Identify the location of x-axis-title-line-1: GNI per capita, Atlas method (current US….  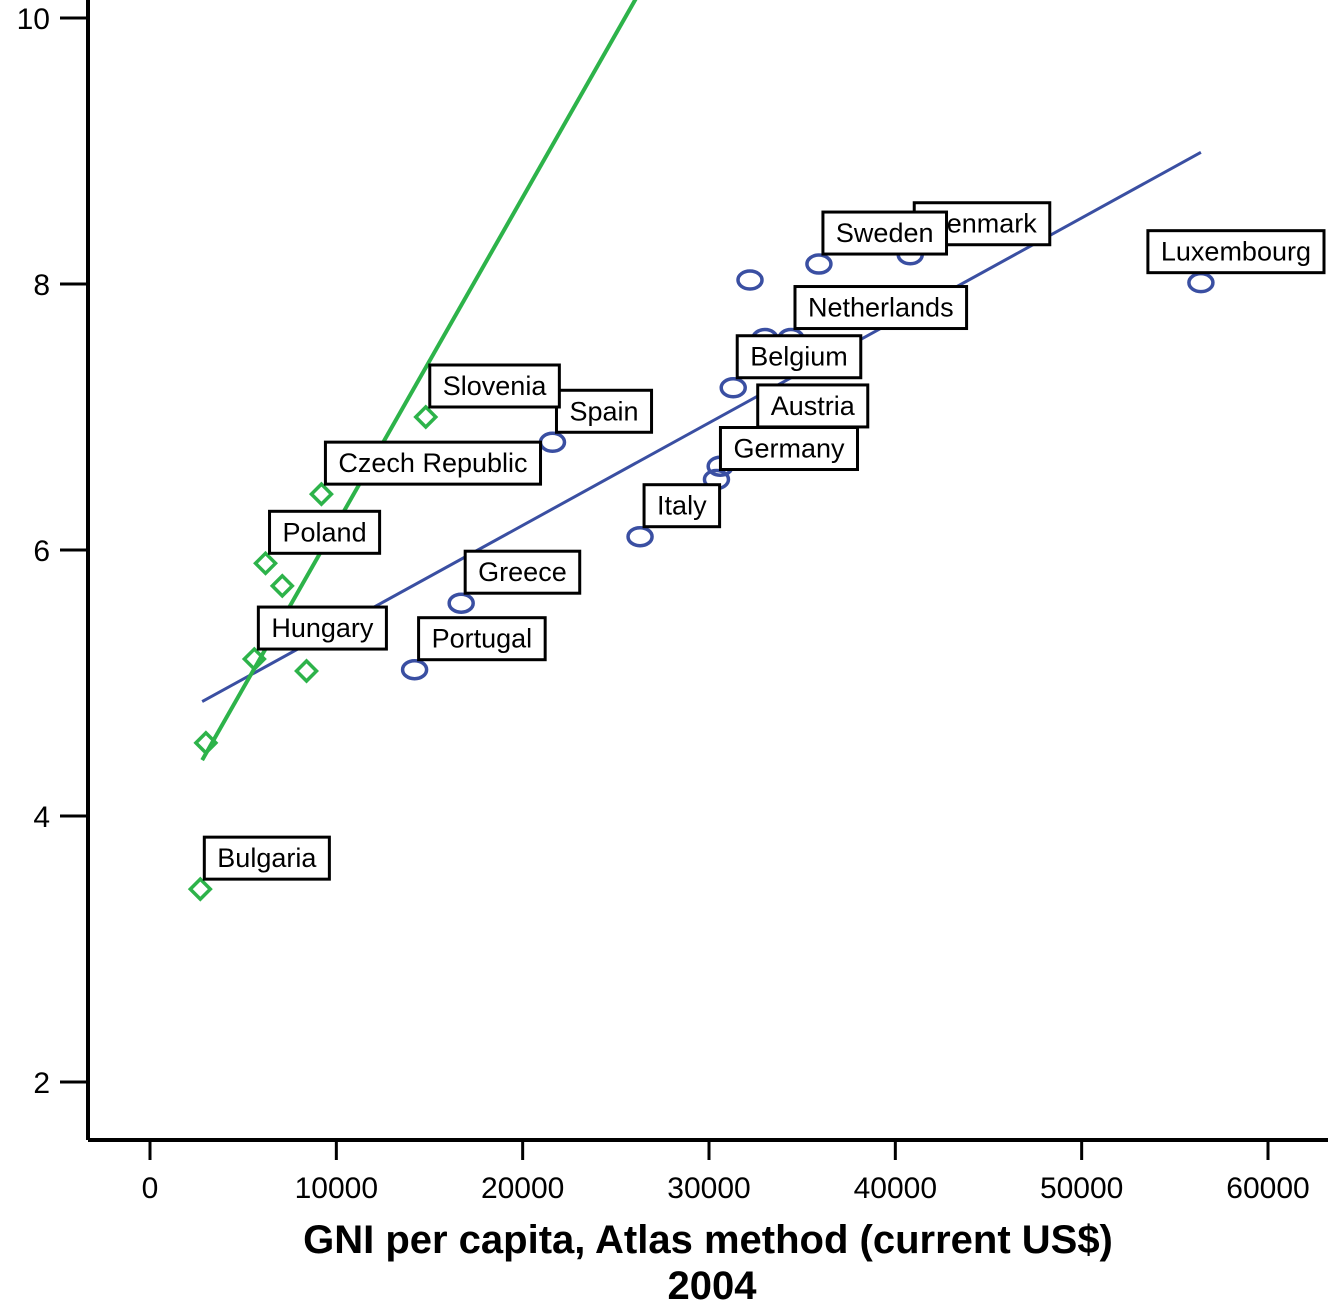
(708, 1240).